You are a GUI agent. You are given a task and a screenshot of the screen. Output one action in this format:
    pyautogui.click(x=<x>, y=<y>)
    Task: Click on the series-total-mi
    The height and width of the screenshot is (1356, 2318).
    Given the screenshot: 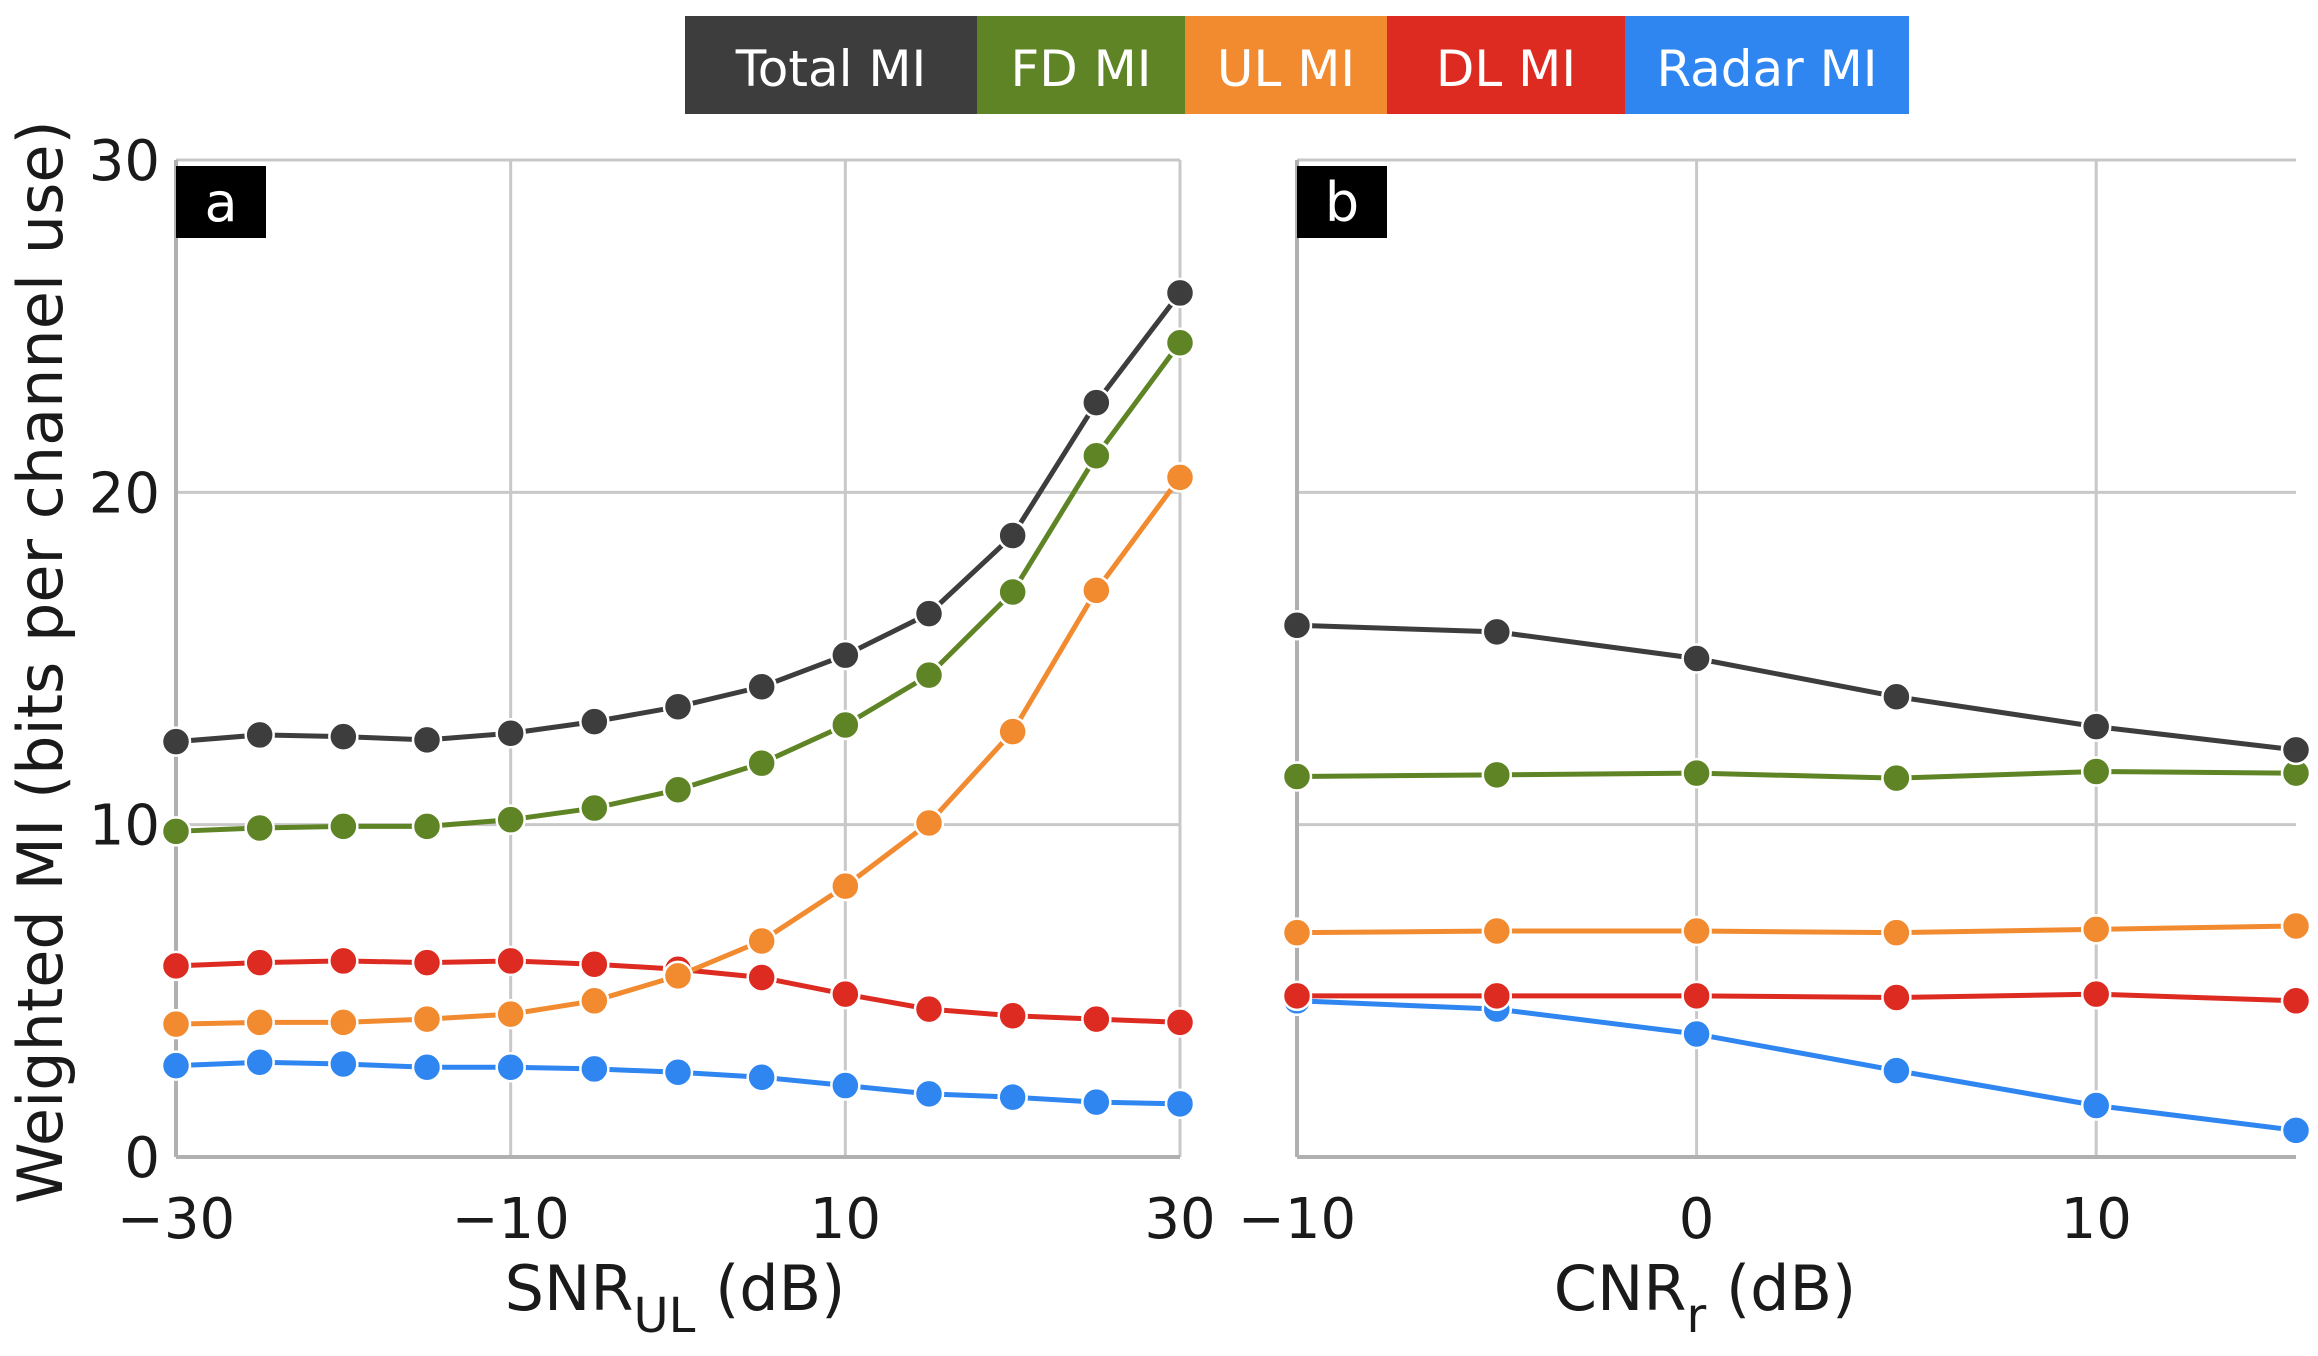 What is the action you would take?
    pyautogui.click(x=1796, y=688)
    